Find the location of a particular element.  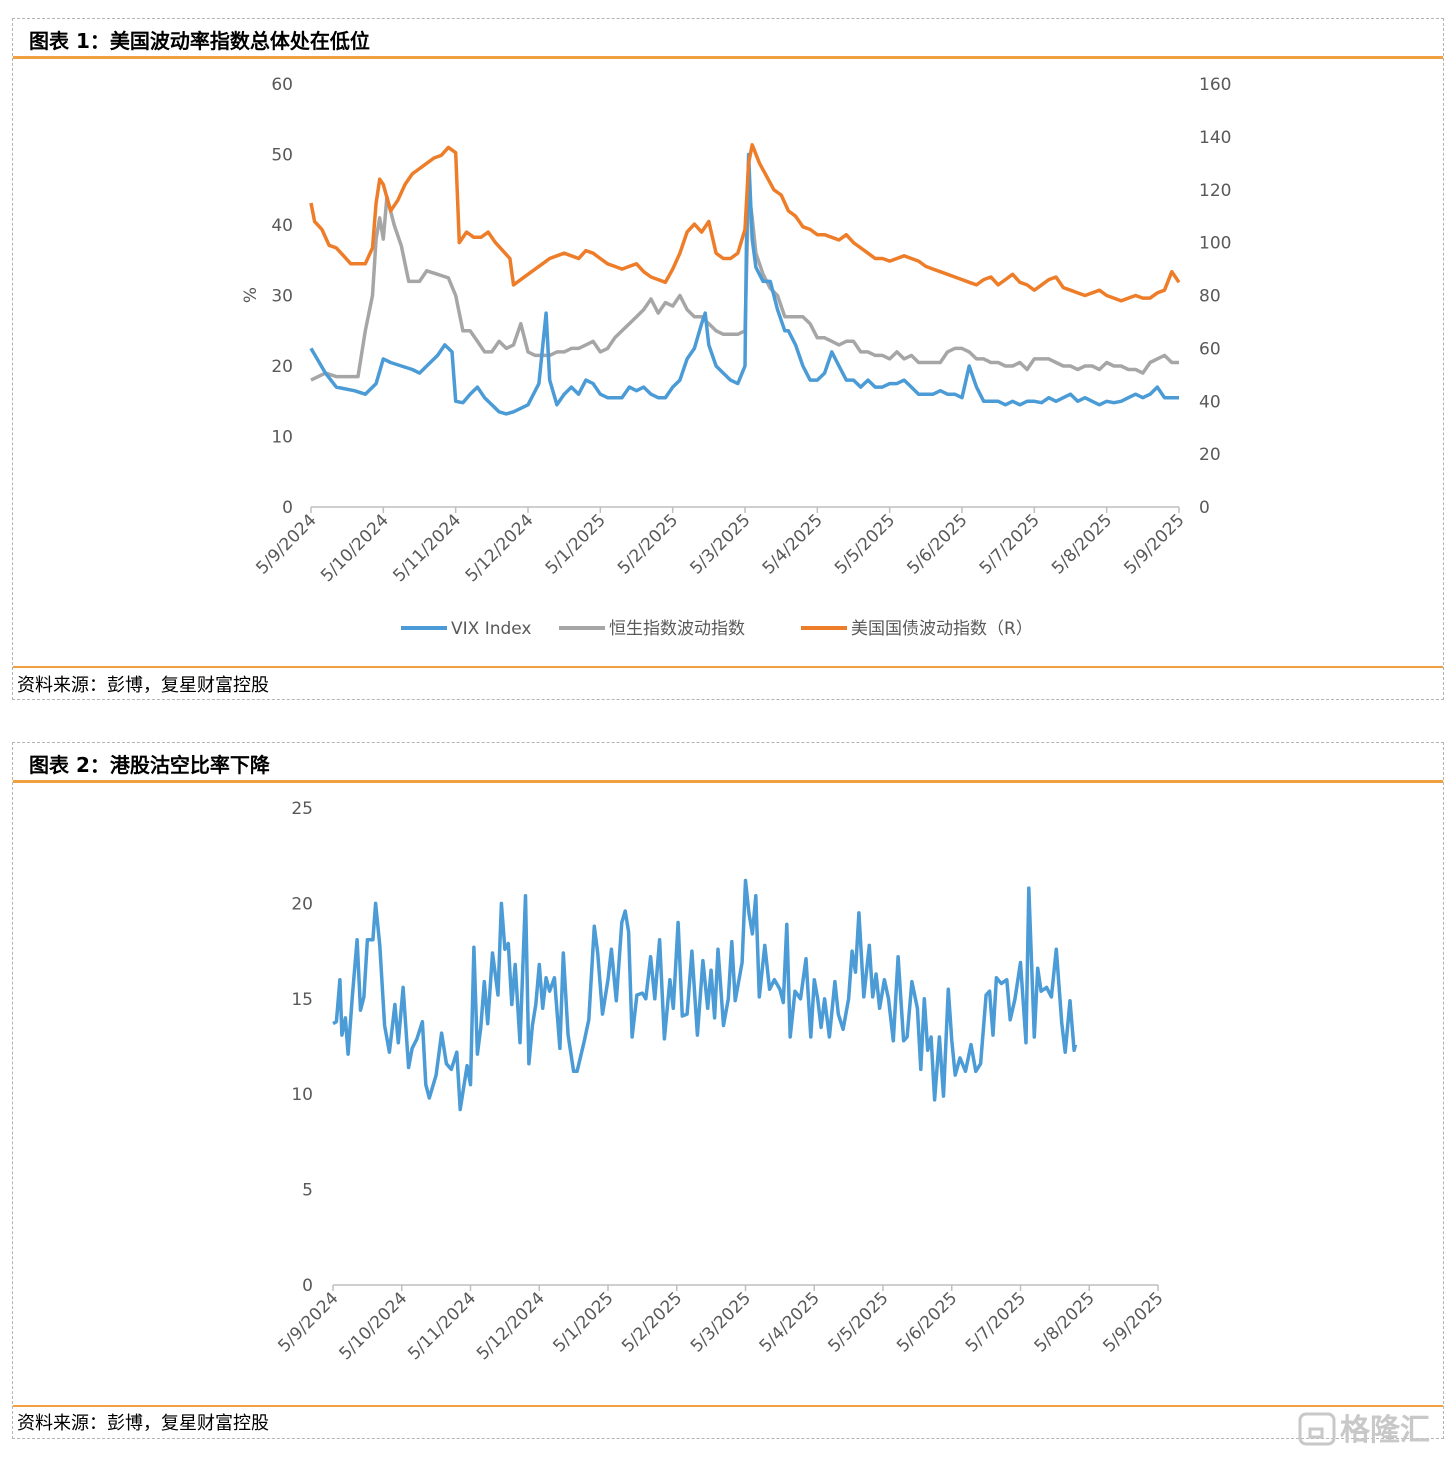

y-right-tick-label: 0 is located at coordinates (1204, 508).